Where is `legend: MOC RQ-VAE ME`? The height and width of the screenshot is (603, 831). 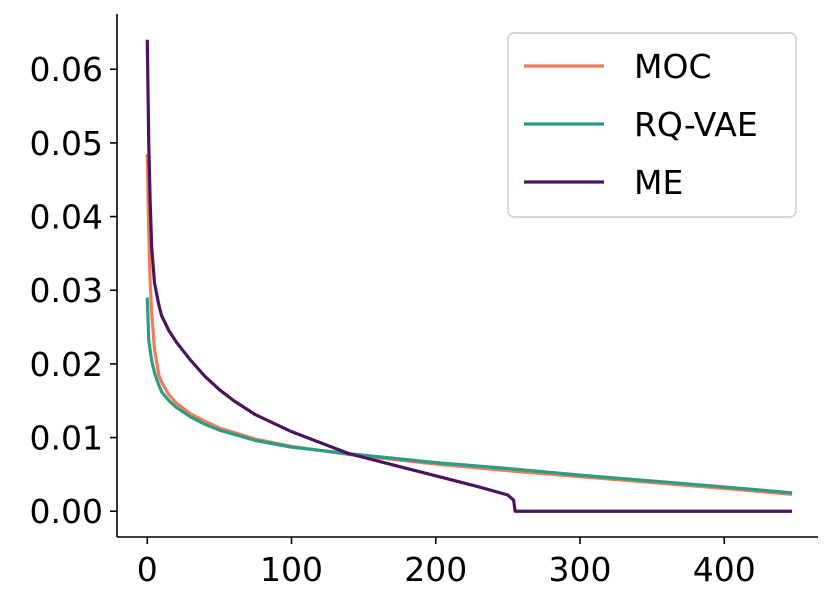 legend: MOC RQ-VAE ME is located at coordinates (652, 125).